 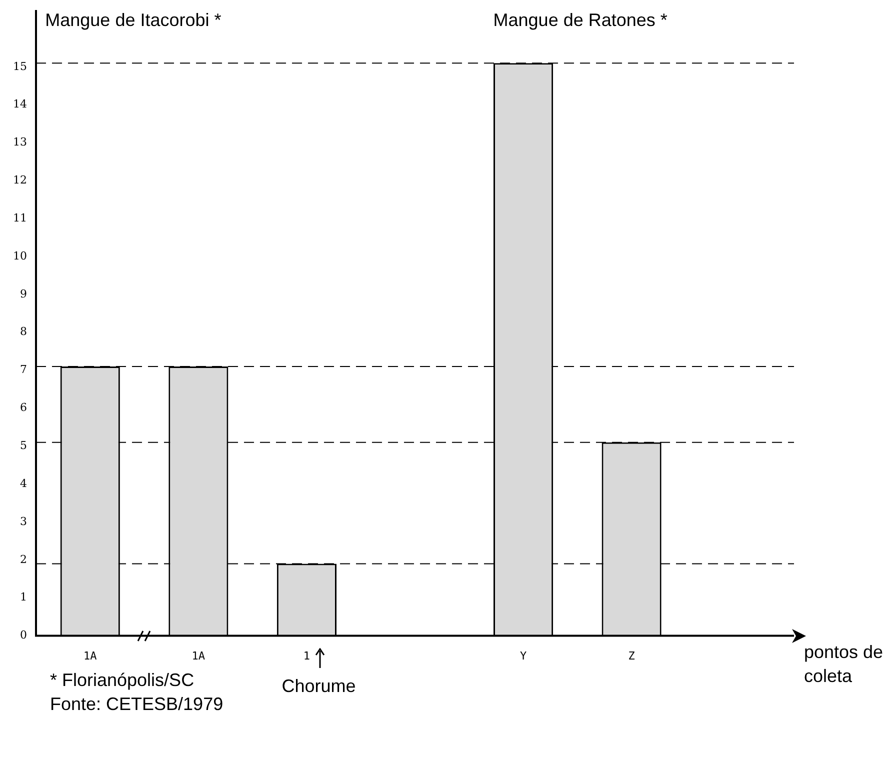 What do you see at coordinates (844, 664) in the screenshot?
I see `x-axis-title: pontos de coleta` at bounding box center [844, 664].